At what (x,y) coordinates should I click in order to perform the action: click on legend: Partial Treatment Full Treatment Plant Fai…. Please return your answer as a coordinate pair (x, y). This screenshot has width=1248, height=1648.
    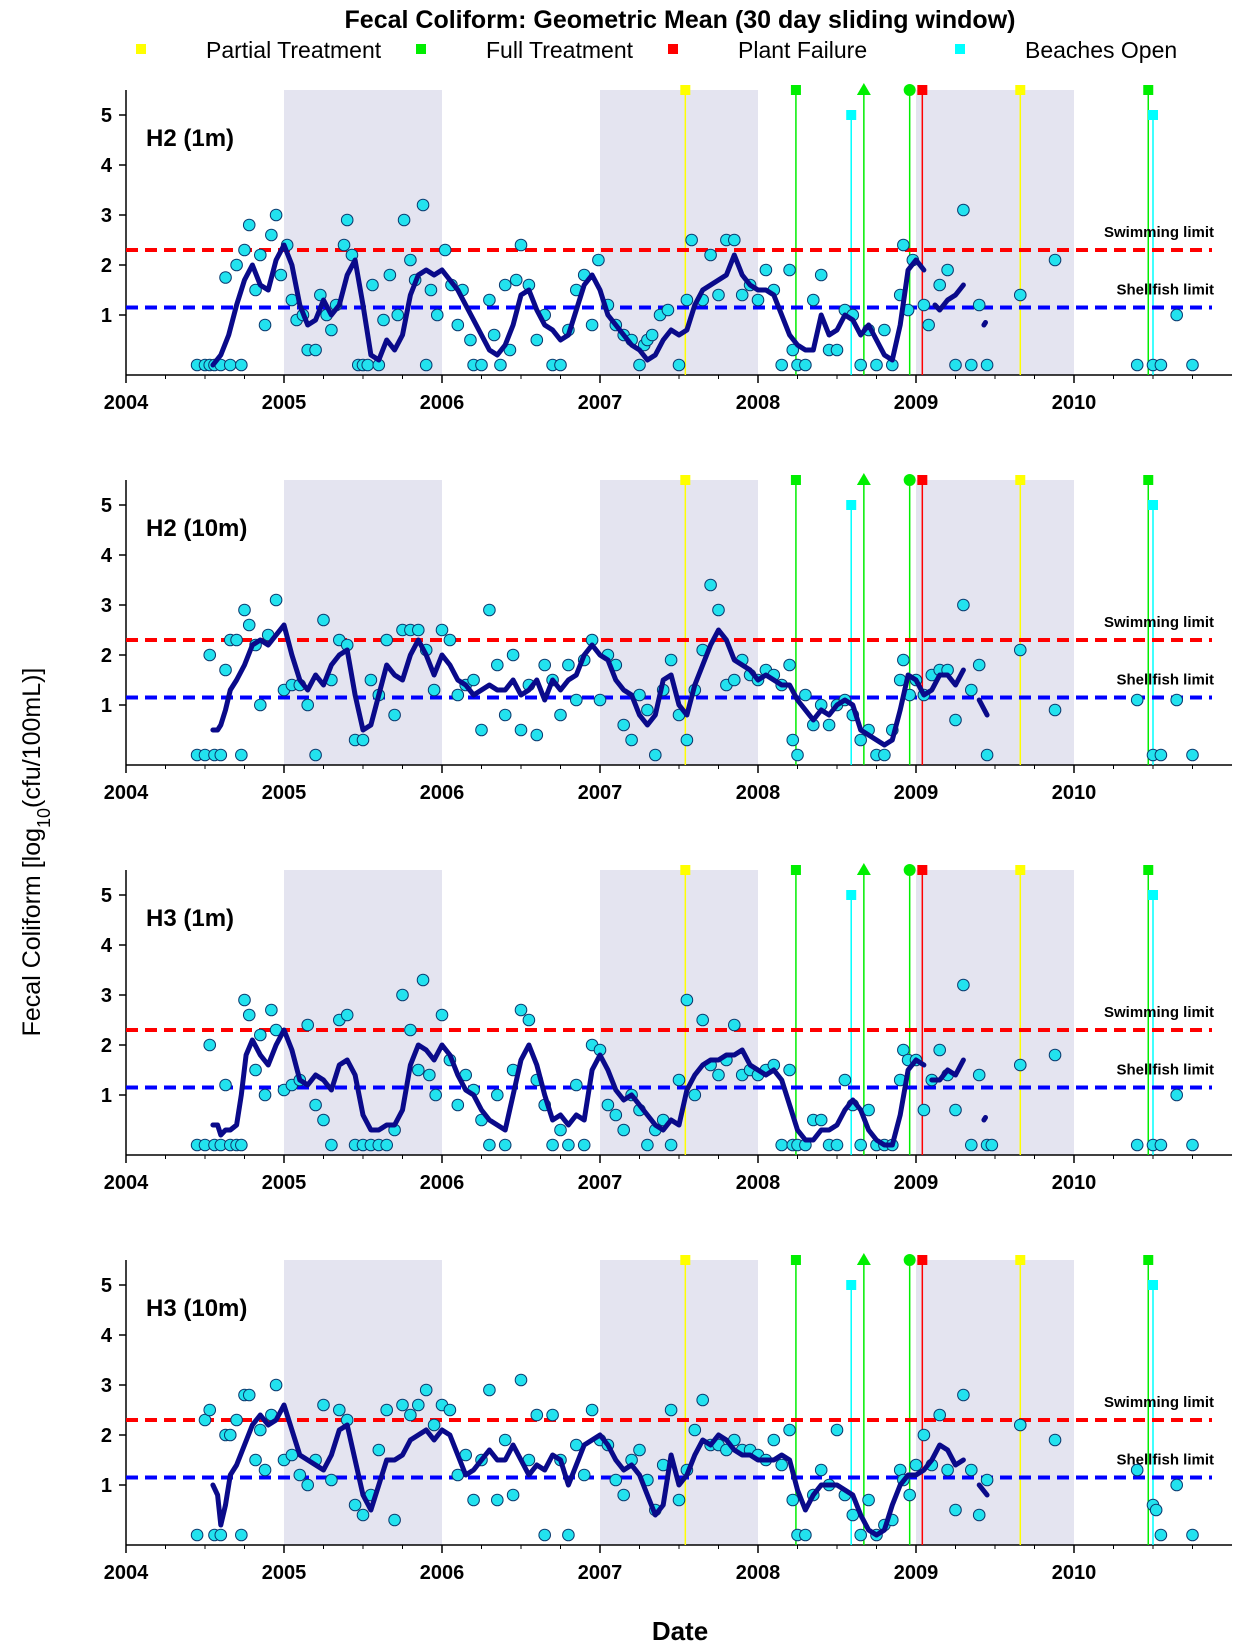
    Looking at the image, I should click on (656, 50).